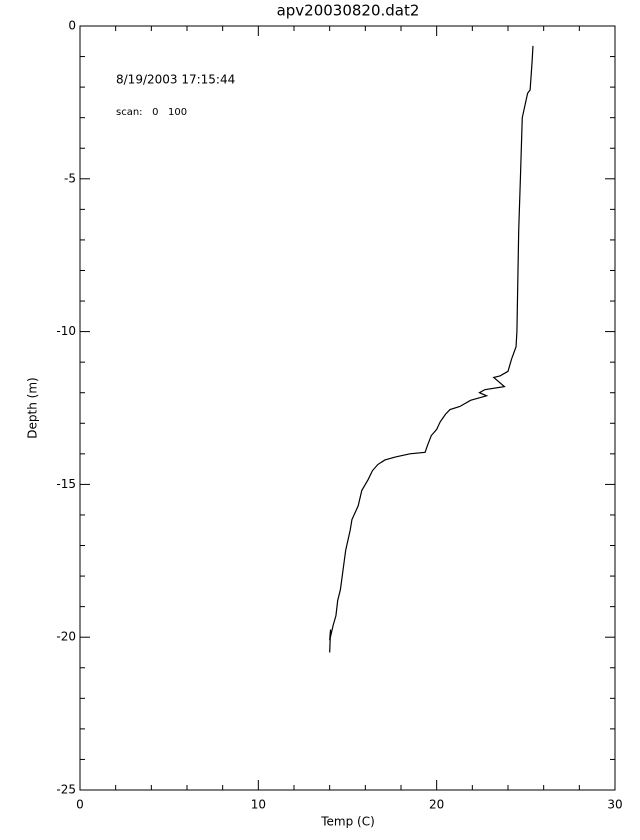  I want to click on y-tick-label: -10, so click(66, 331).